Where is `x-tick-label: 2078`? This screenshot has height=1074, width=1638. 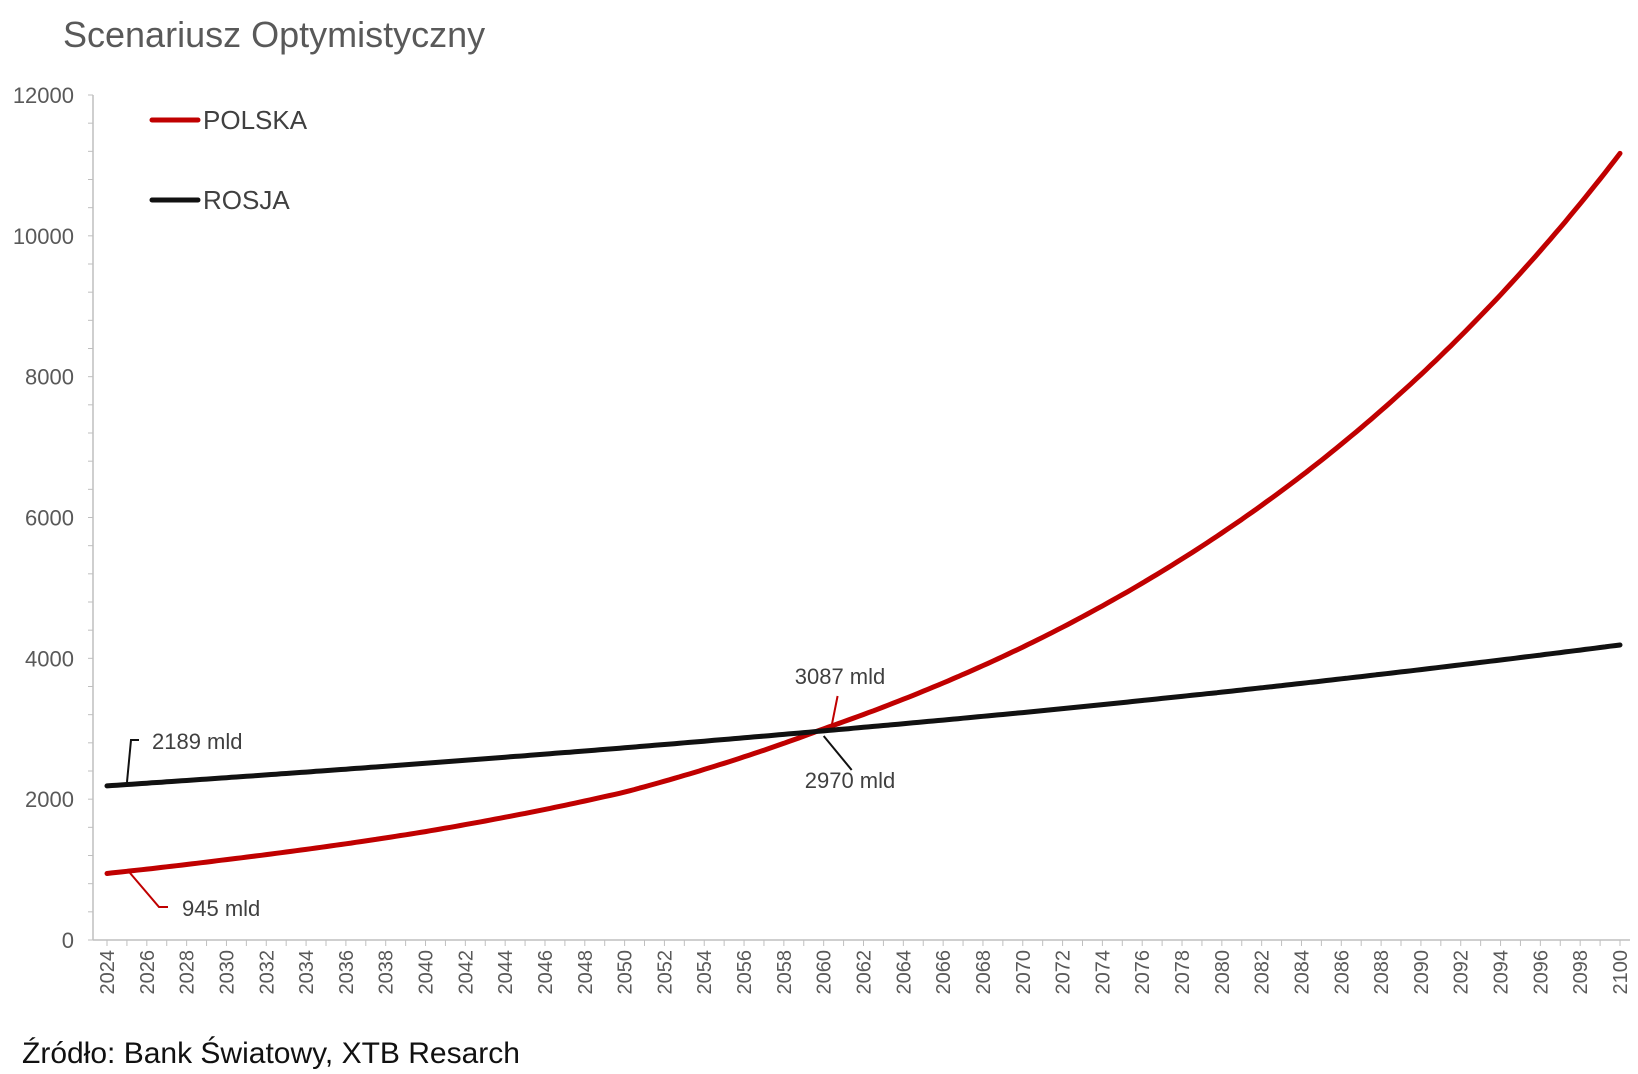 x-tick-label: 2078 is located at coordinates (1183, 972).